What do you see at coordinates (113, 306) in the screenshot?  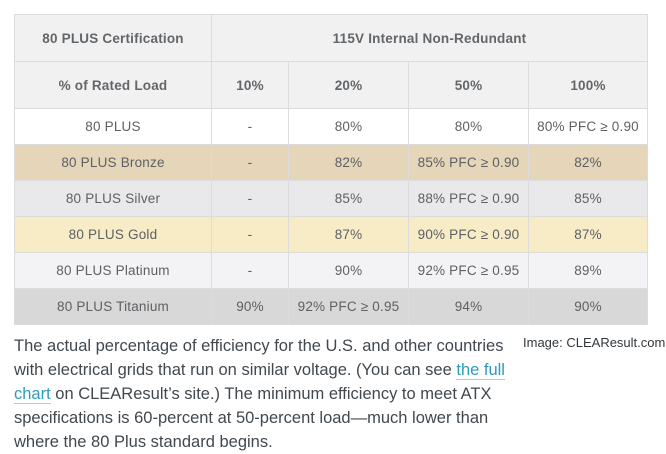 I see `row-label: 80 PLUS Titanium` at bounding box center [113, 306].